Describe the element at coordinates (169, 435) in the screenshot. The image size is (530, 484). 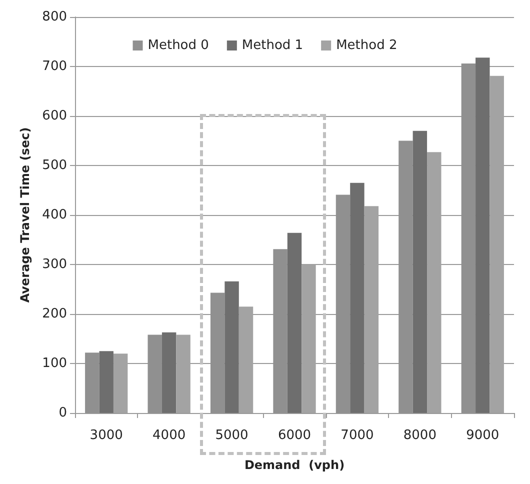
I see `x-tick-label: 4000` at that location.